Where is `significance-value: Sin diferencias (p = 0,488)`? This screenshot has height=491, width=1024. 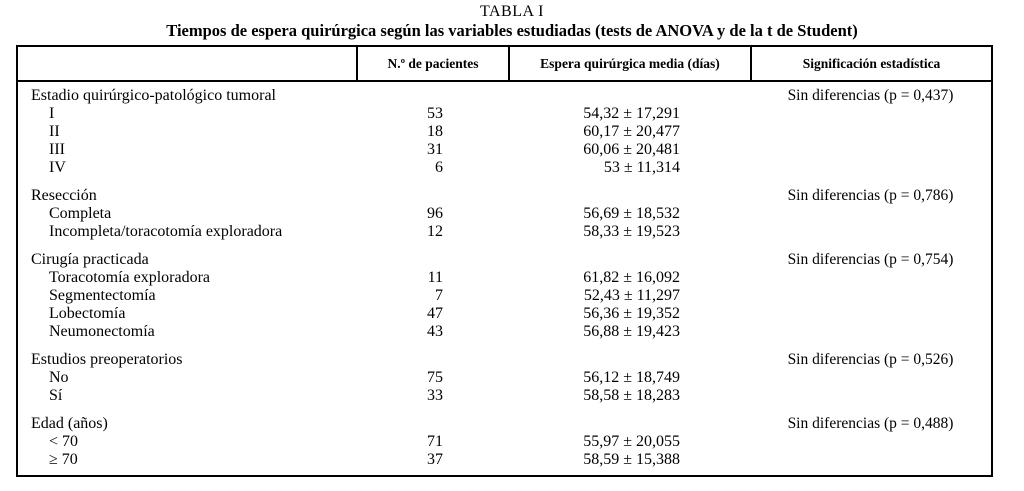 significance-value: Sin diferencias (p = 0,488) is located at coordinates (870, 423).